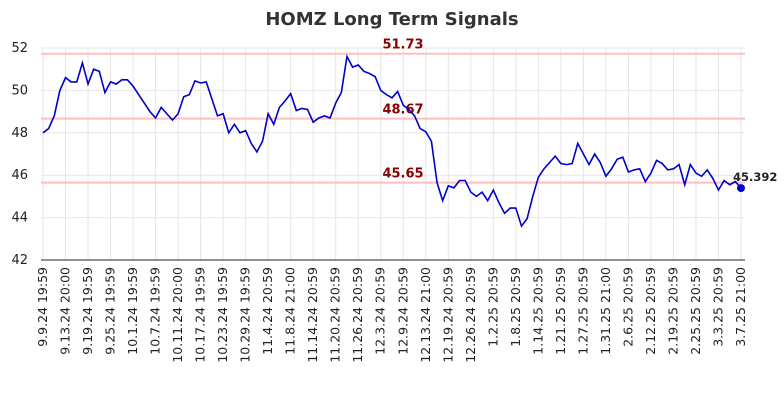 Image resolution: width=784 pixels, height=400 pixels. Describe the element at coordinates (402, 174) in the screenshot. I see `signal-label: 45.65` at that location.